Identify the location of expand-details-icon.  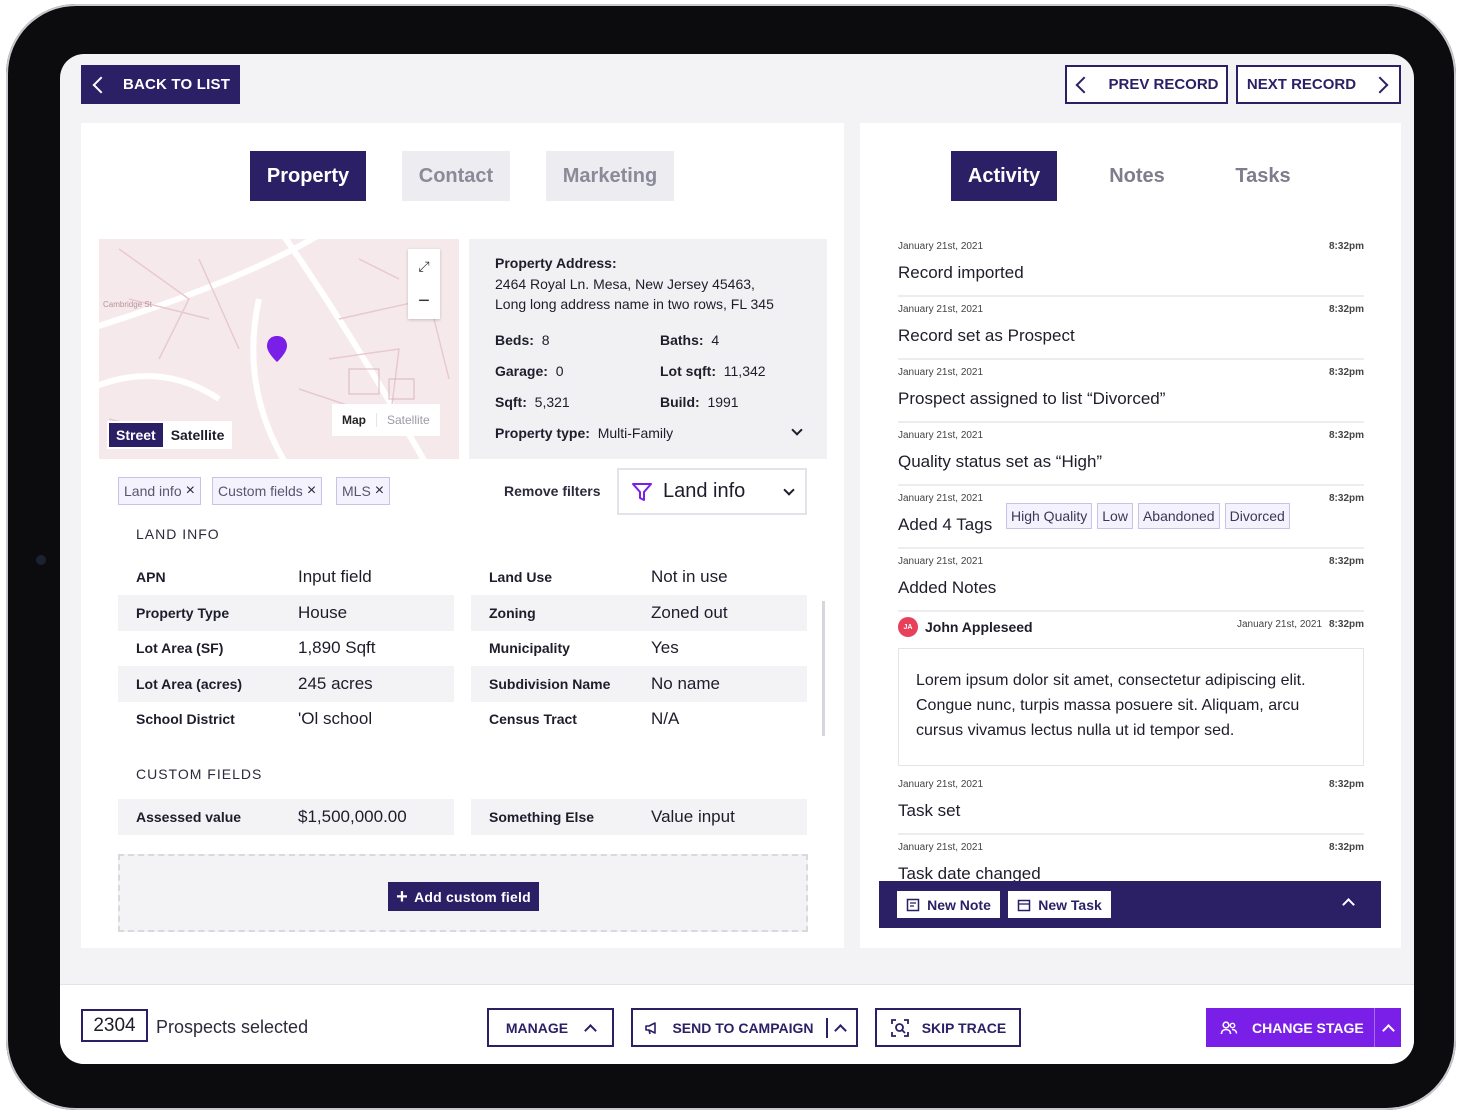
(797, 430).